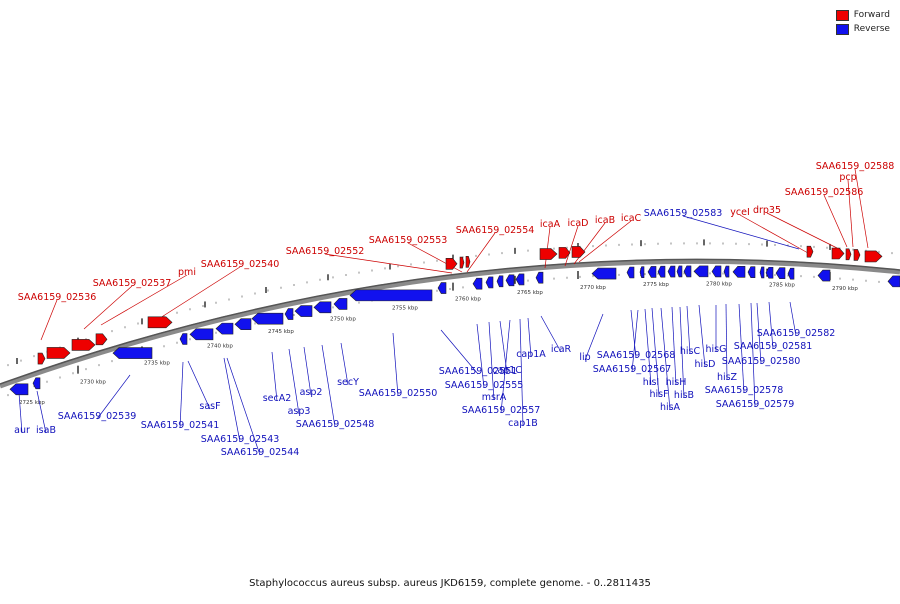 The height and width of the screenshot is (604, 900). What do you see at coordinates (311, 392) in the screenshot?
I see `reverse-gene-label: asp2` at bounding box center [311, 392].